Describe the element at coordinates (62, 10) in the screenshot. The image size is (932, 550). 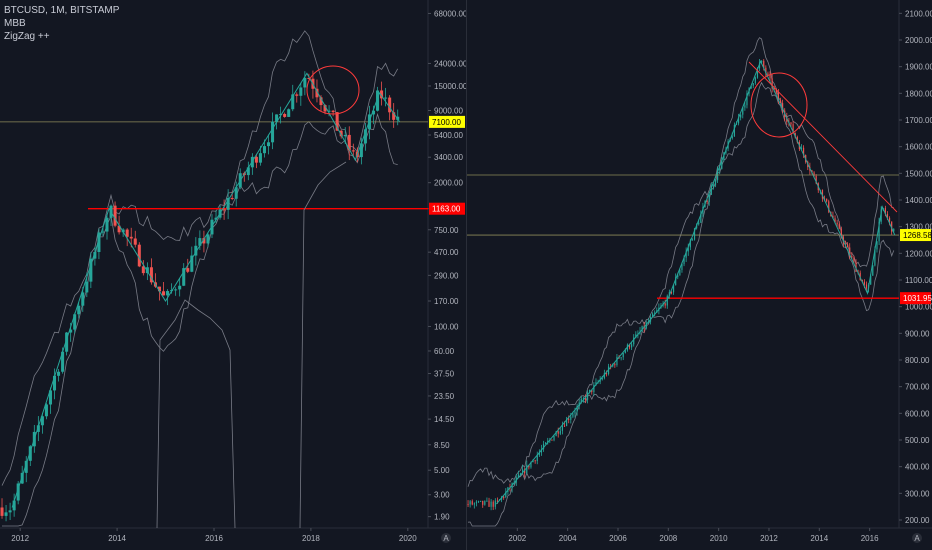
I see `legend-symbol: BTCUSD, 1M, BITSTAMP` at that location.